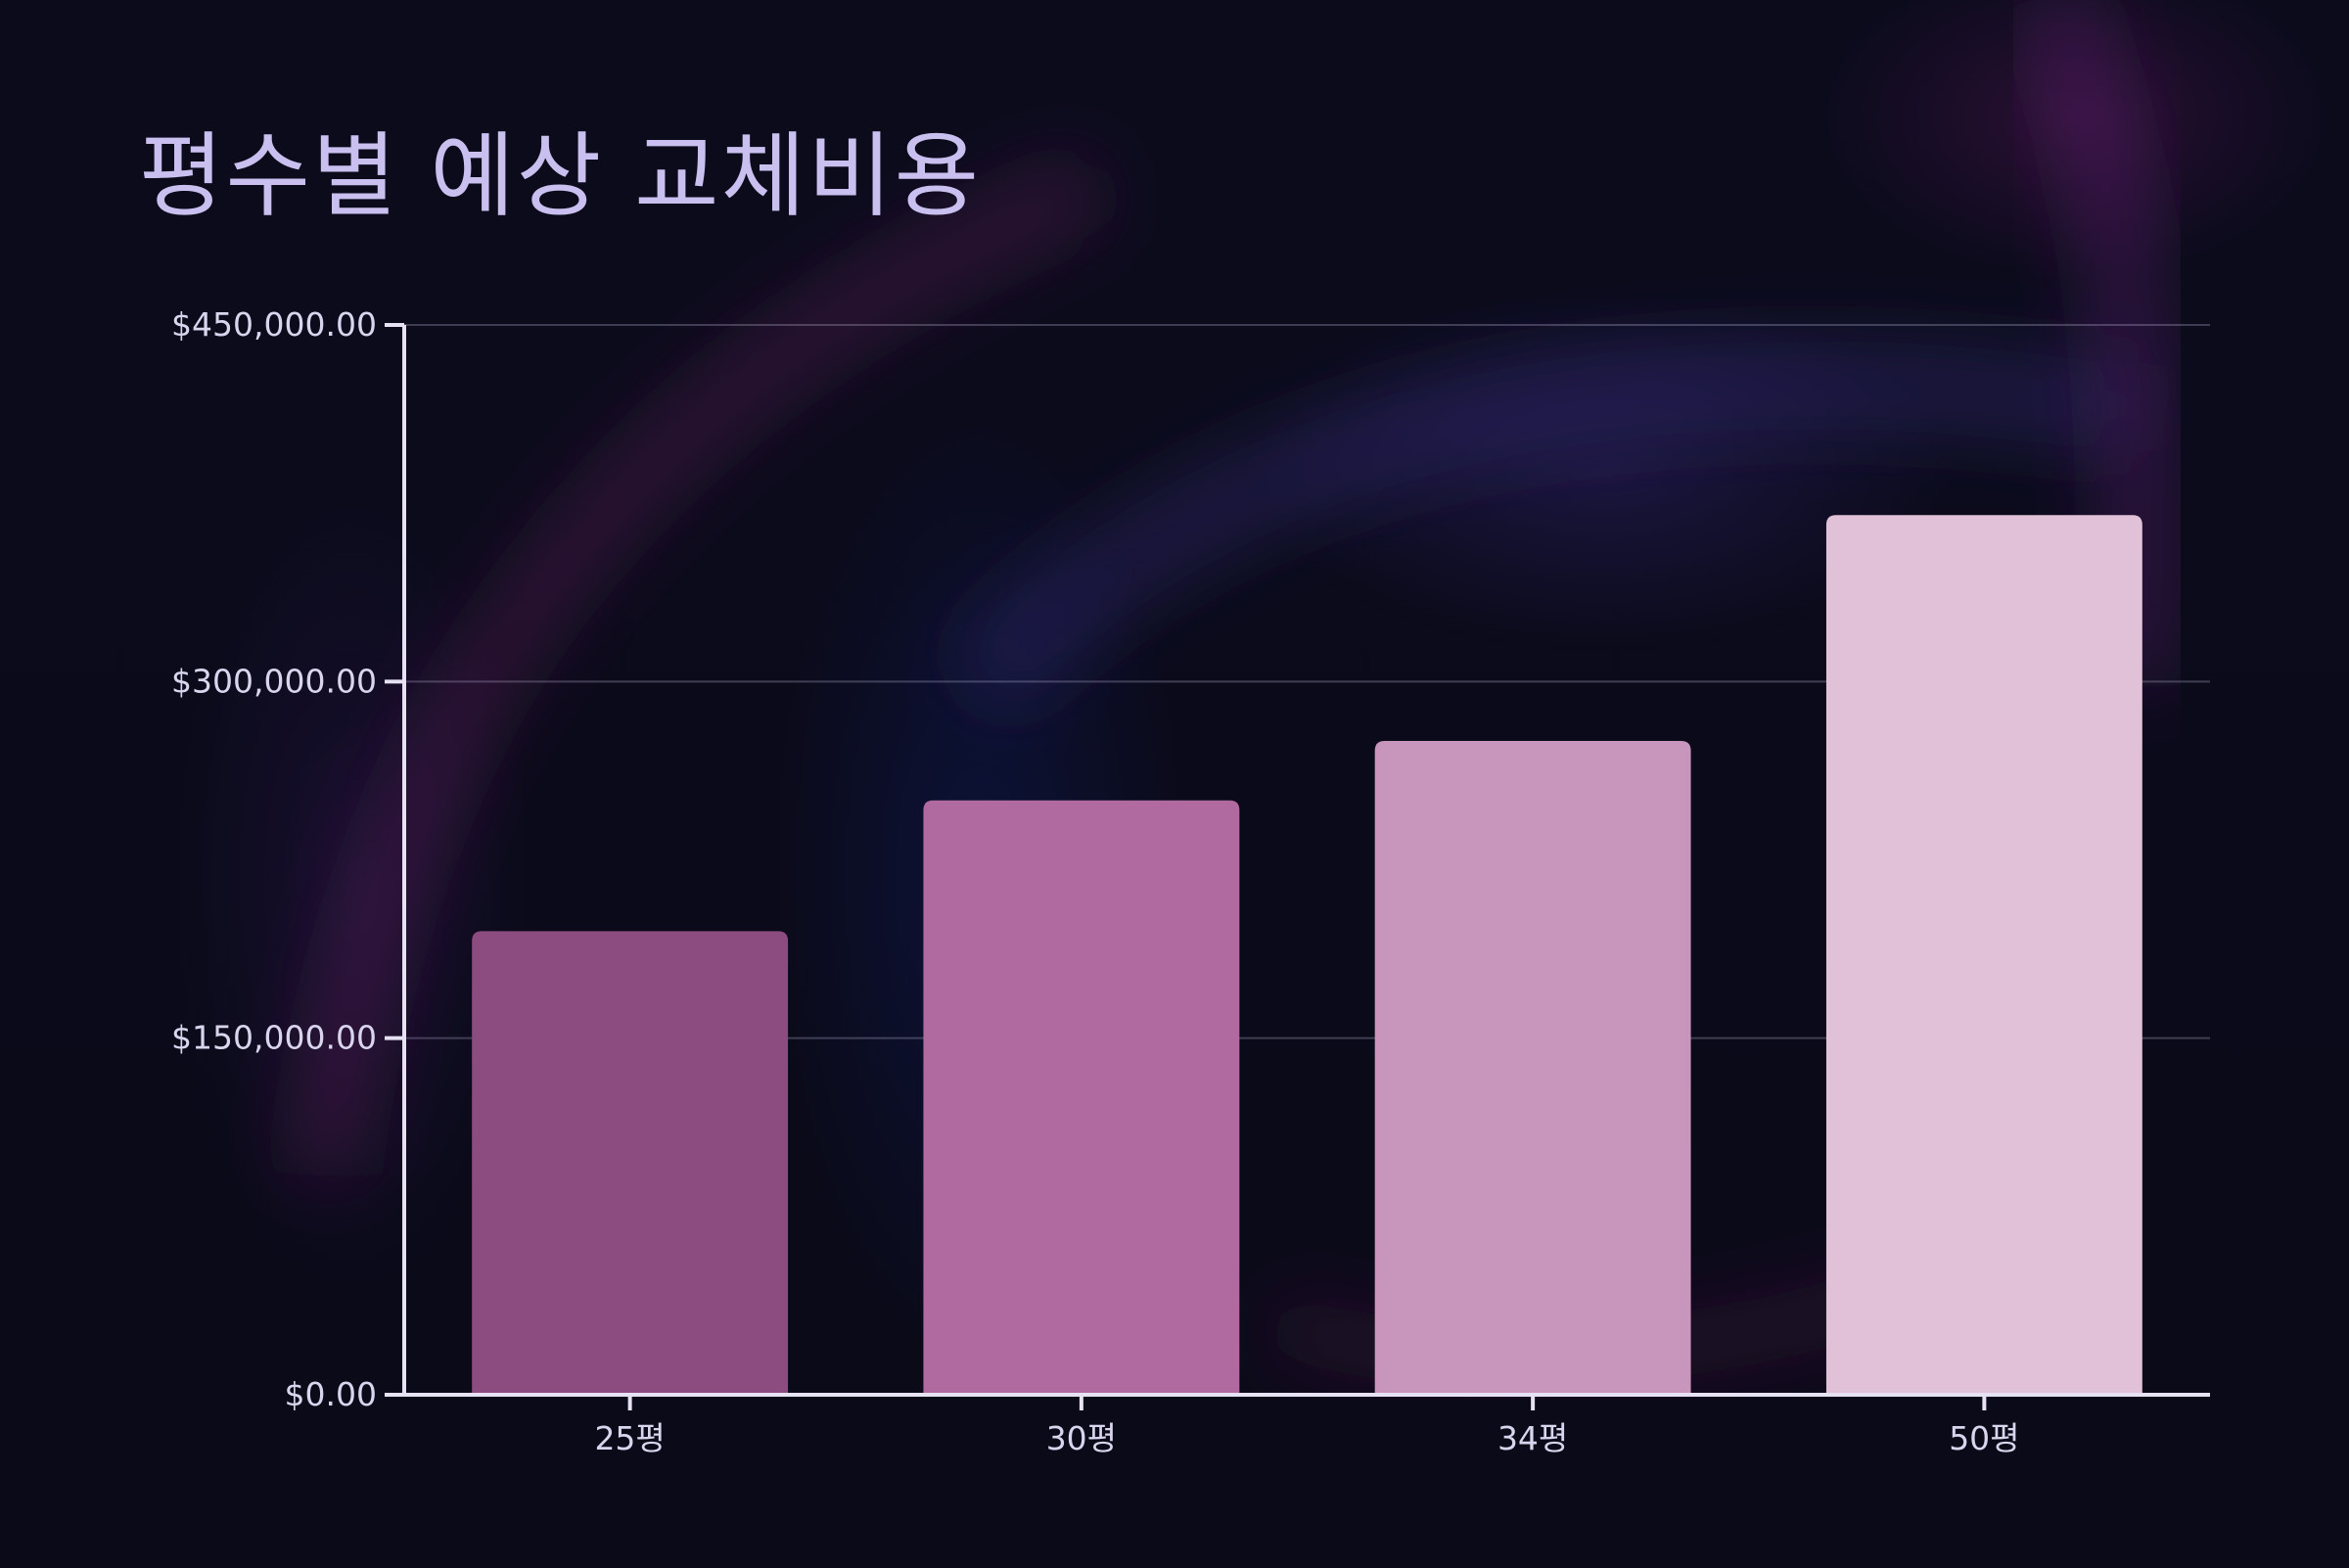 The height and width of the screenshot is (1568, 2349). I want to click on x-tick-label: 25평, so click(629, 1438).